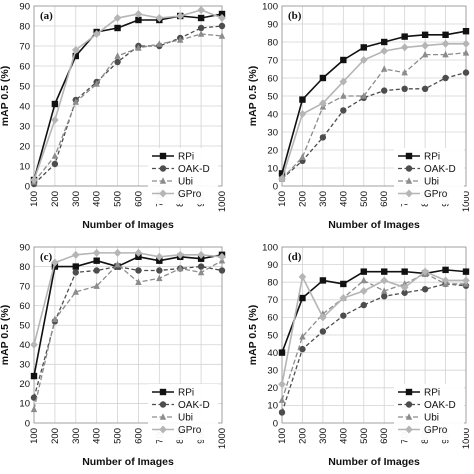 The height and width of the screenshot is (474, 474). Describe the element at coordinates (440, 169) in the screenshot. I see `legend-label-oakd: OAK-D` at that location.